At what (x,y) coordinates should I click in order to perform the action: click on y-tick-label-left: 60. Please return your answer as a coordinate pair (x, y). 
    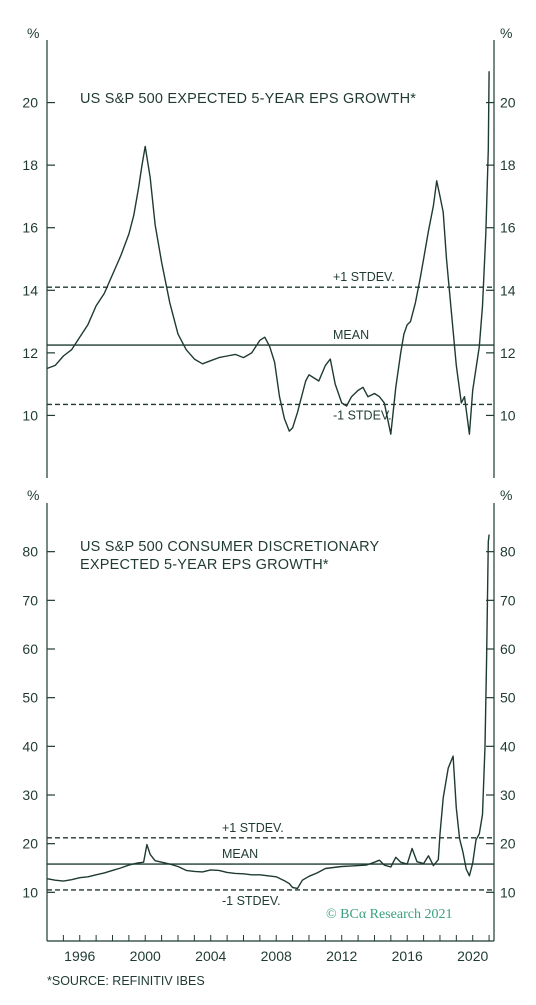
    Looking at the image, I should click on (30, 649).